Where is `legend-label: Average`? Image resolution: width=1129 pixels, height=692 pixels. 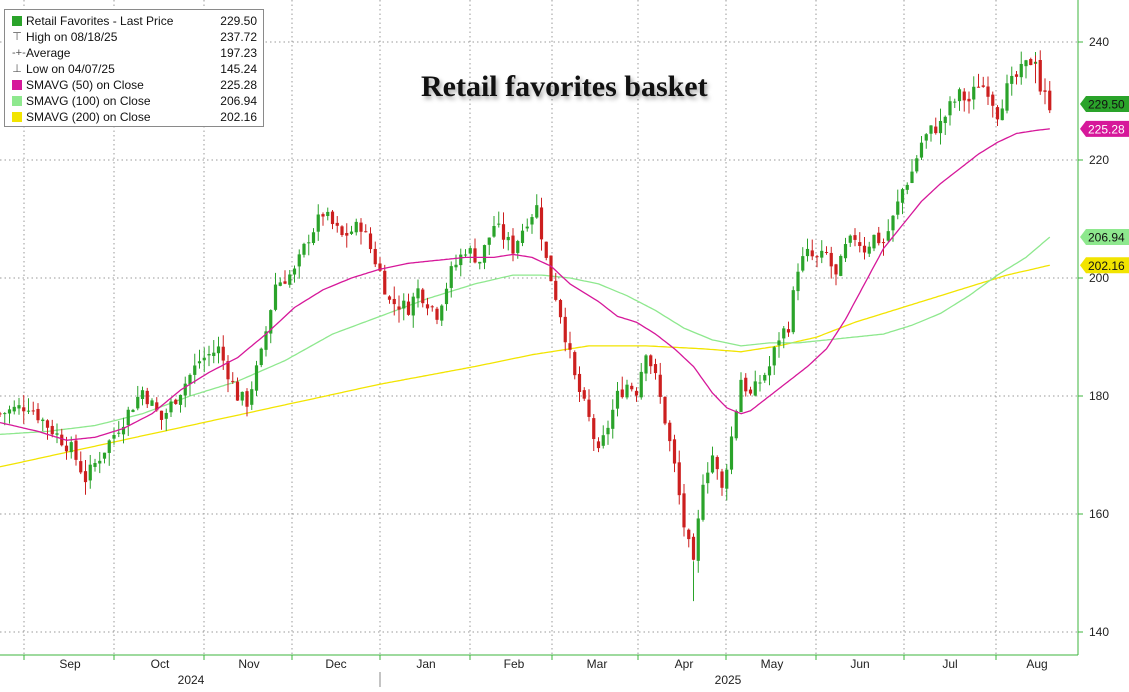 legend-label: Average is located at coordinates (48, 53).